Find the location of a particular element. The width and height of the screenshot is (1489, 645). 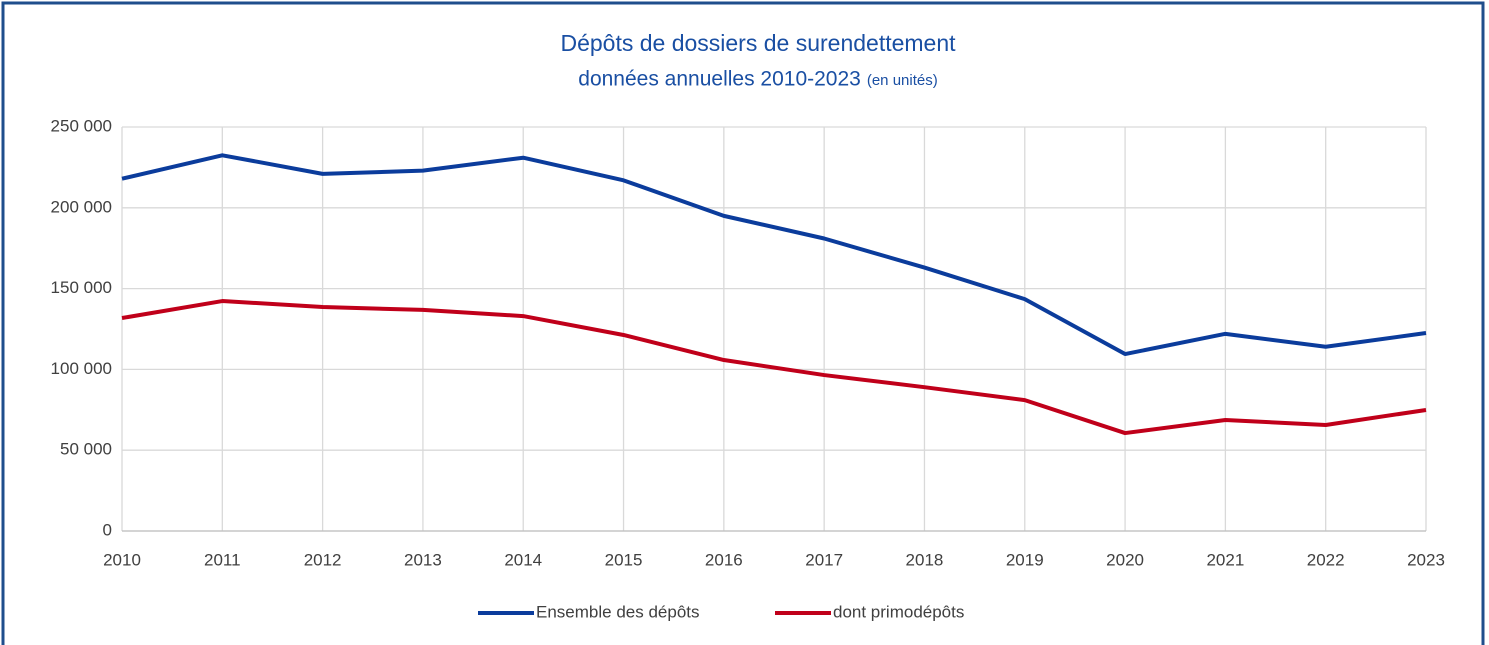

x-tick-label: 2016 is located at coordinates (724, 559).